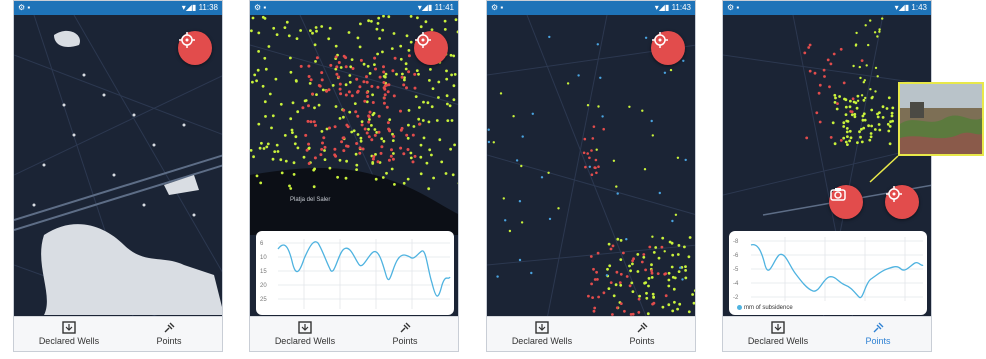 The width and height of the screenshot is (986, 359). I want to click on satellite-icon, so click(878, 327).